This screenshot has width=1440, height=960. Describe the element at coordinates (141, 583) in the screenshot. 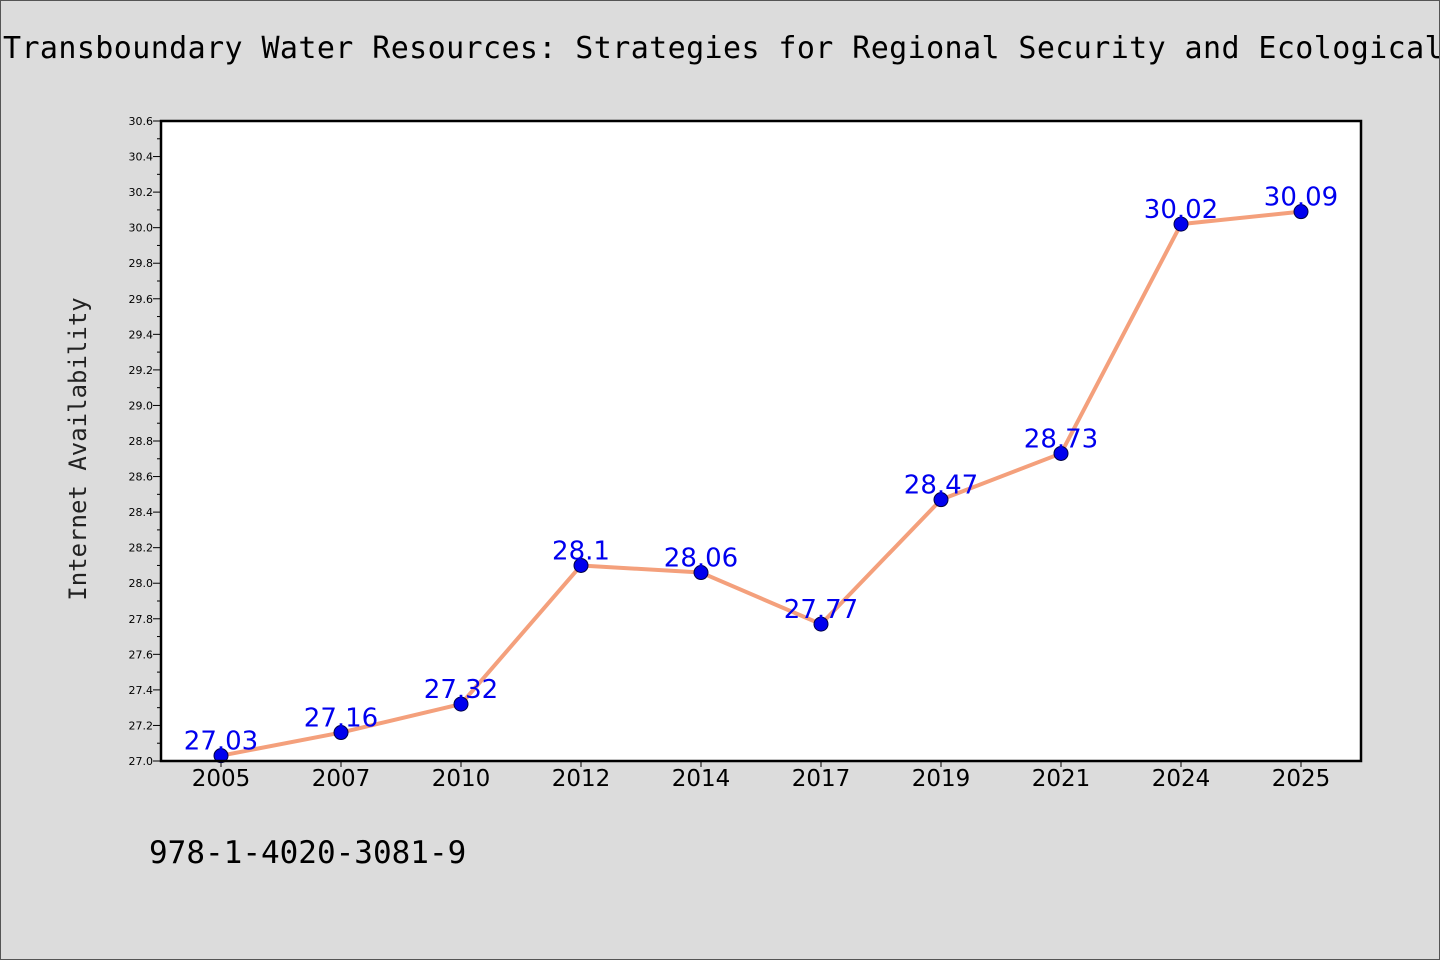

I see `y-tick-label: 28.0` at that location.